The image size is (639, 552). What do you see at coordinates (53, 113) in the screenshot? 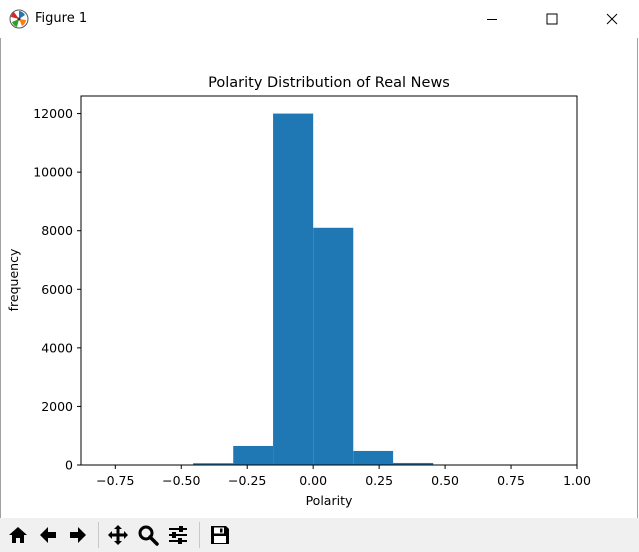
I see `y-tick-label: 12000` at bounding box center [53, 113].